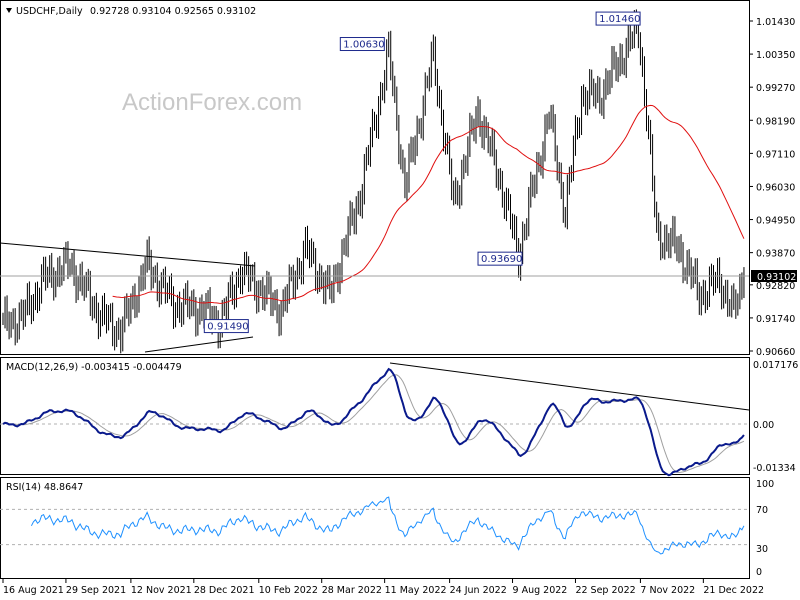 The height and width of the screenshot is (600, 800). I want to click on price-annotation-label: 1.00630, so click(363, 45).